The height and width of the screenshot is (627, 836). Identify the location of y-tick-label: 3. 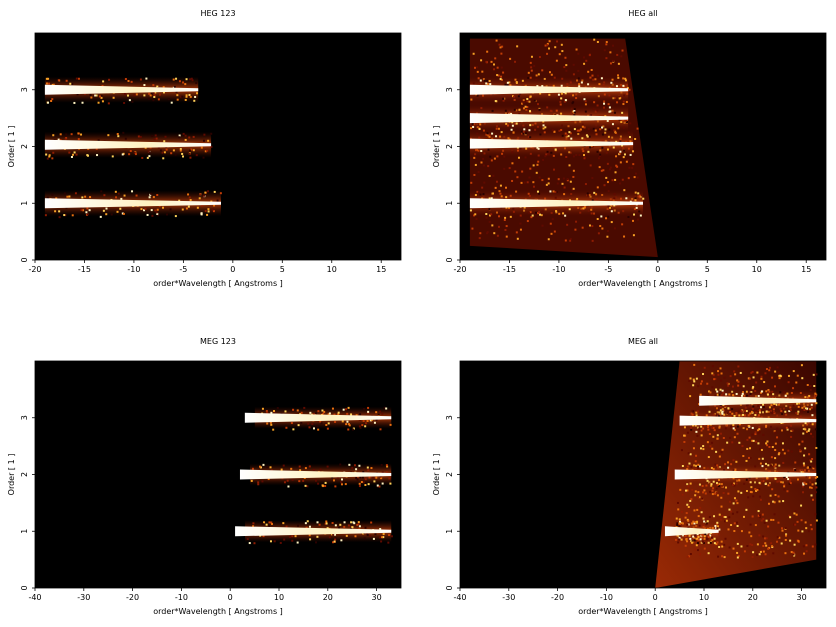
(449, 417).